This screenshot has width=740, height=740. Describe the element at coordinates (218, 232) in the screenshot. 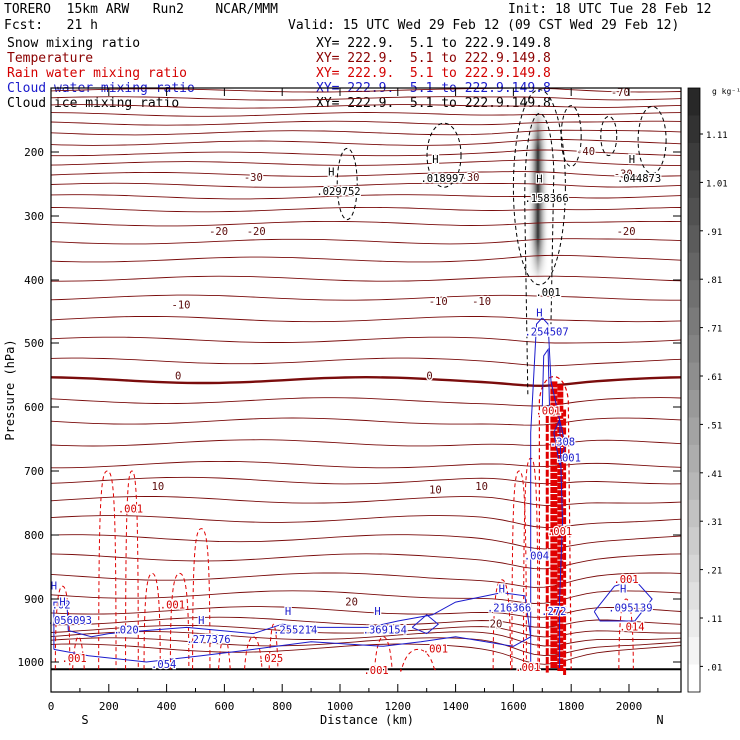

I see `isotherm-label: -20` at that location.